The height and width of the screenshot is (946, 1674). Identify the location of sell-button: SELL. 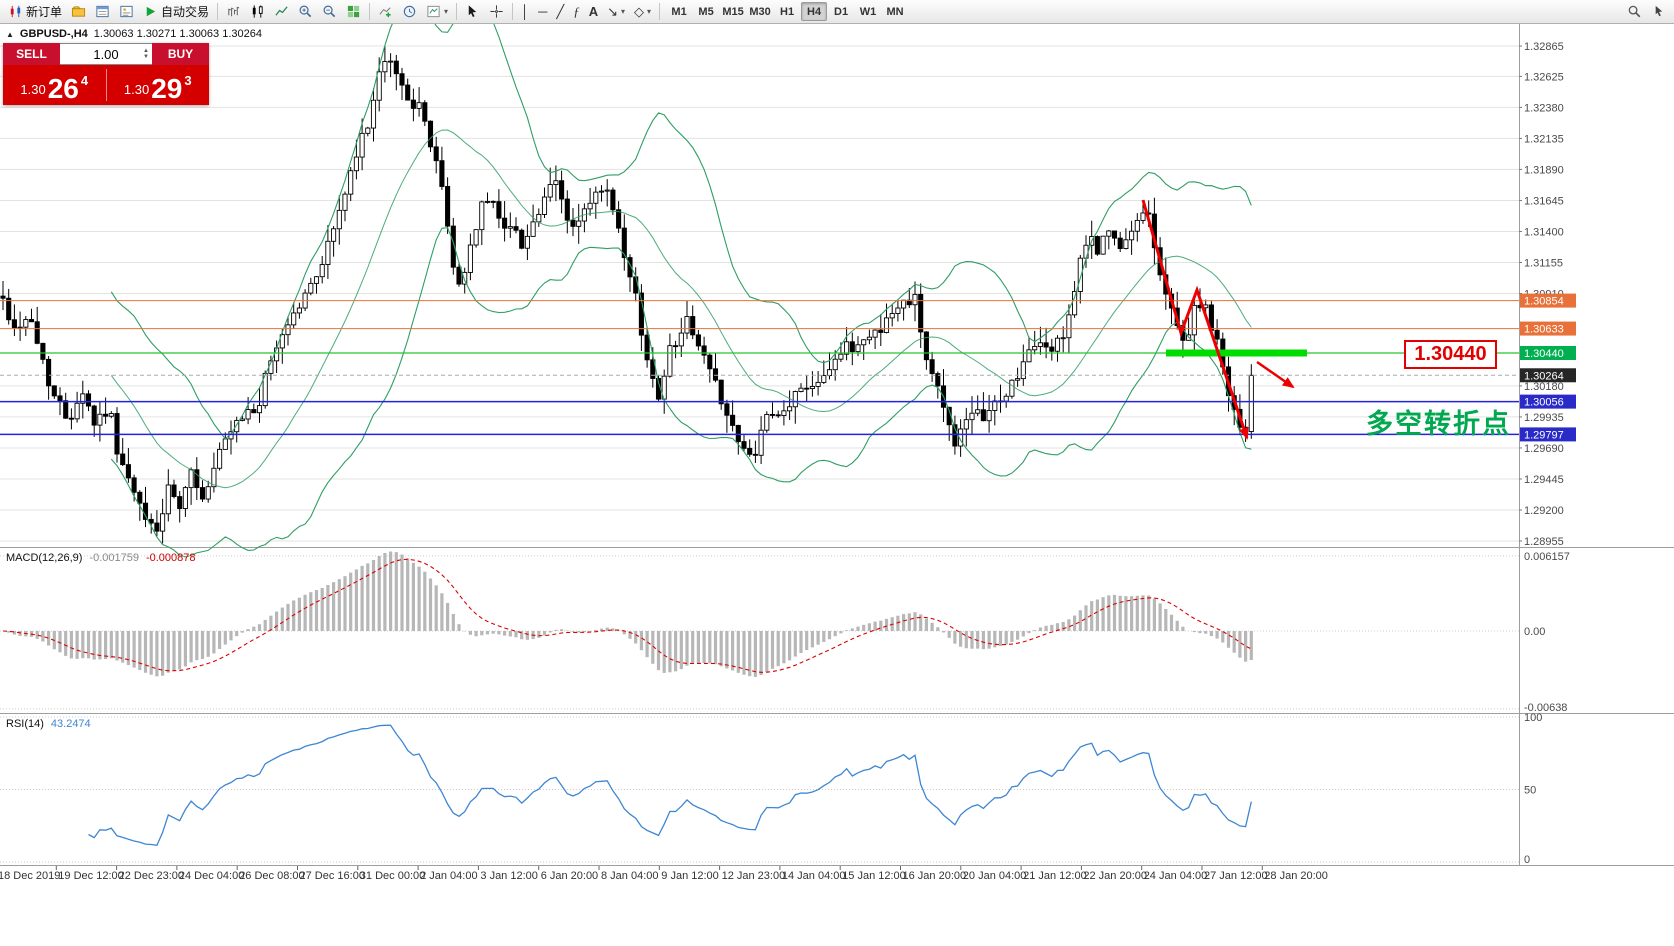
(31, 54).